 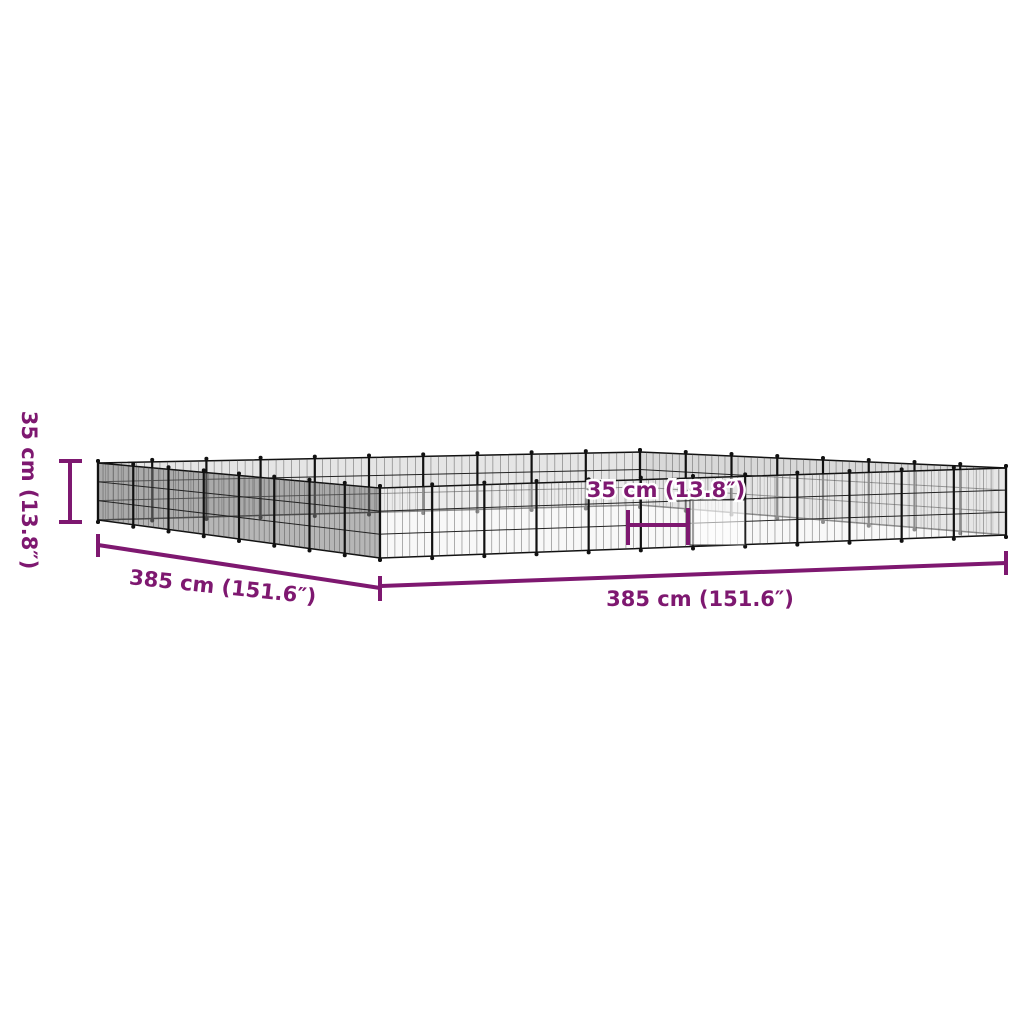 What do you see at coordinates (717, 522) in the screenshot?
I see `door-panel` at bounding box center [717, 522].